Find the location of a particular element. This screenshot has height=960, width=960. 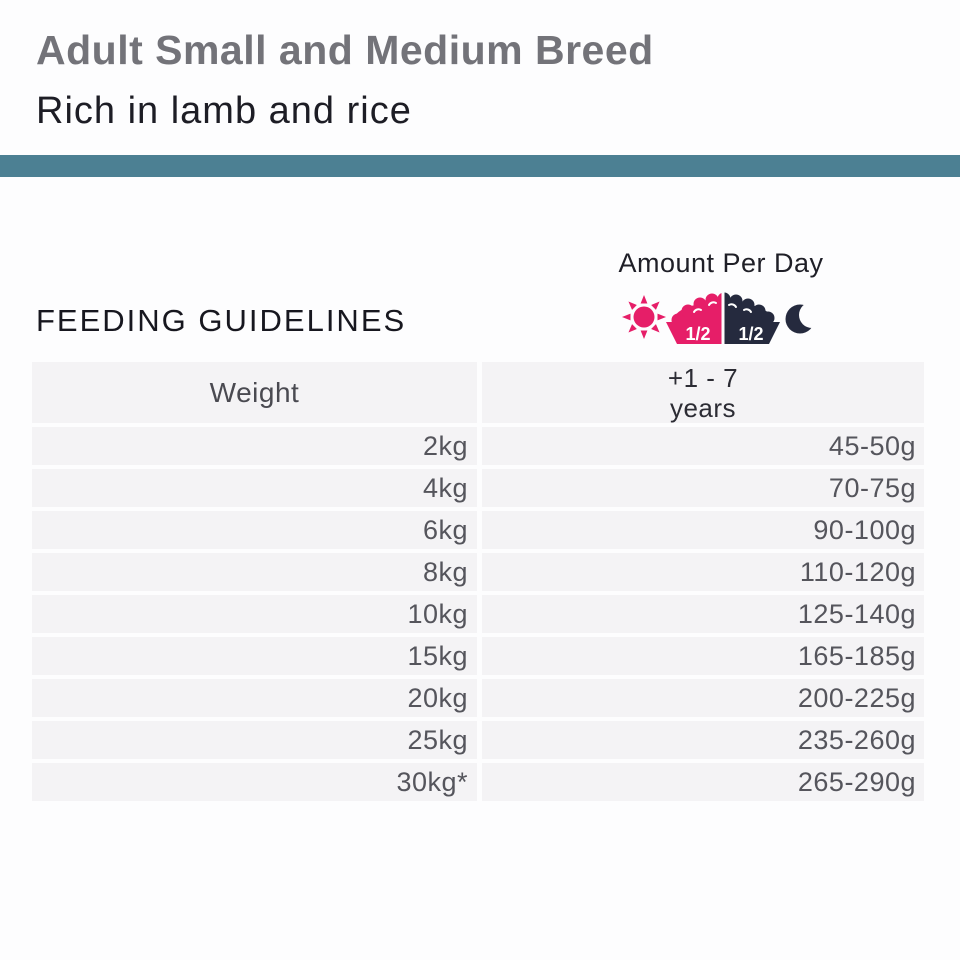

weight-column-header: Weight is located at coordinates (254, 392).